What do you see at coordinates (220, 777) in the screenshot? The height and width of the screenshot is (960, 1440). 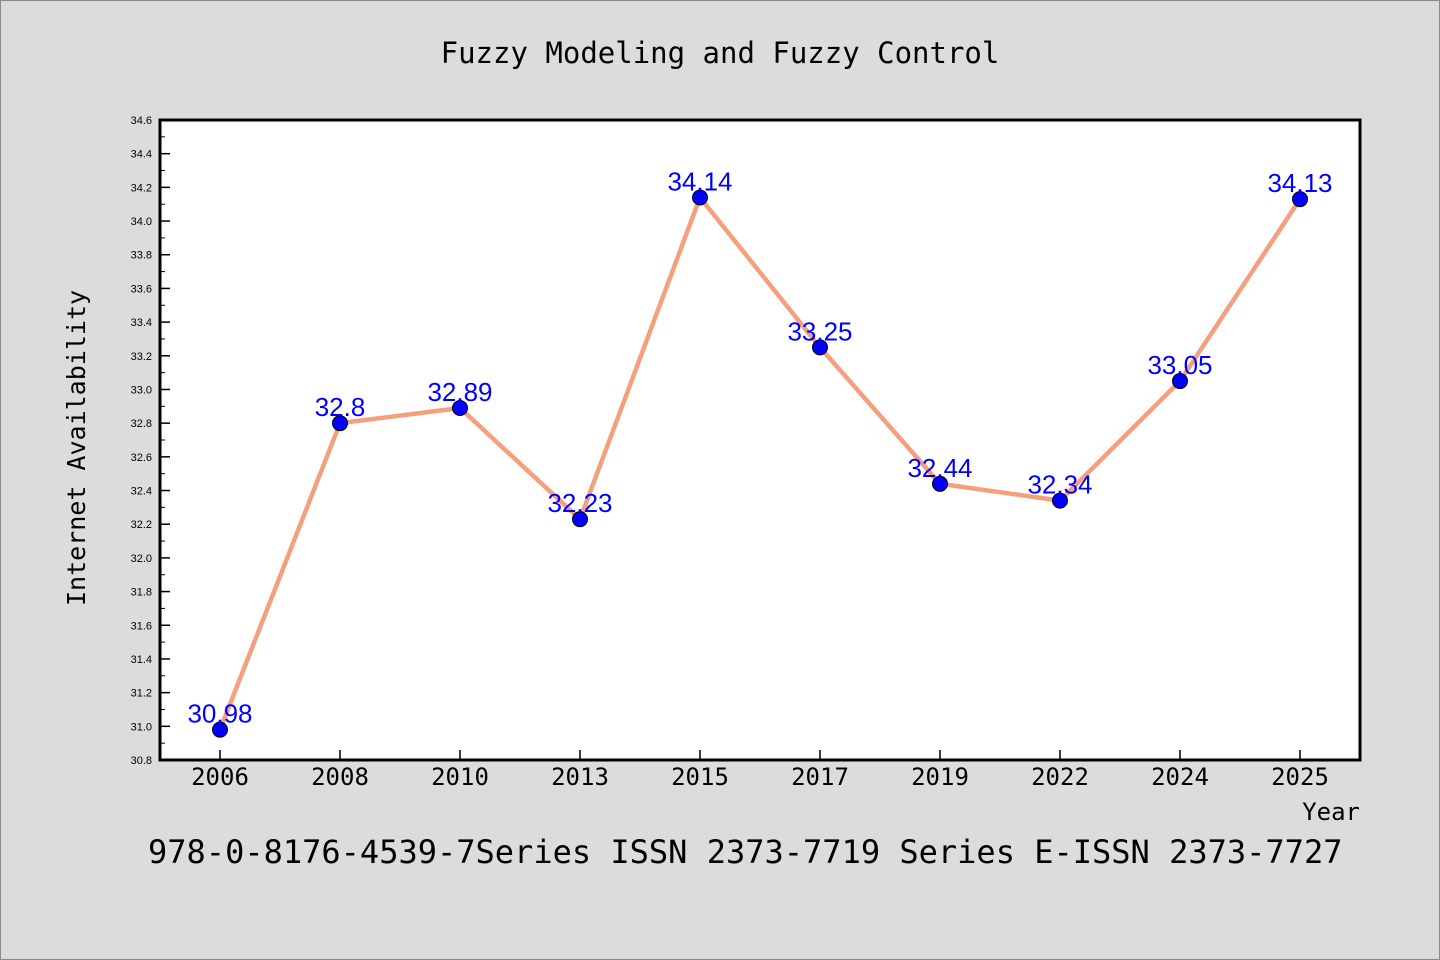 I see `x-tick-label: 2006` at bounding box center [220, 777].